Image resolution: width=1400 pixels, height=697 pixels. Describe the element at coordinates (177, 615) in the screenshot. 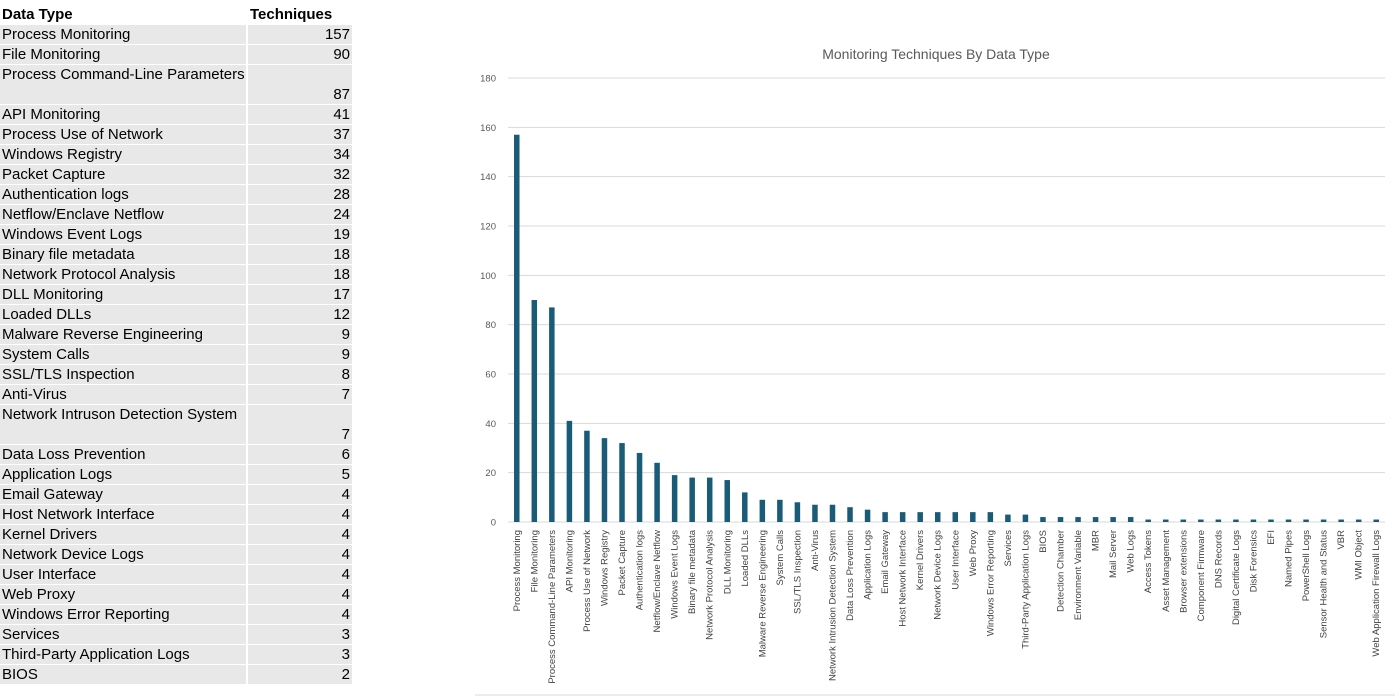

I see `table-row: Windows Error Reporting 4` at that location.